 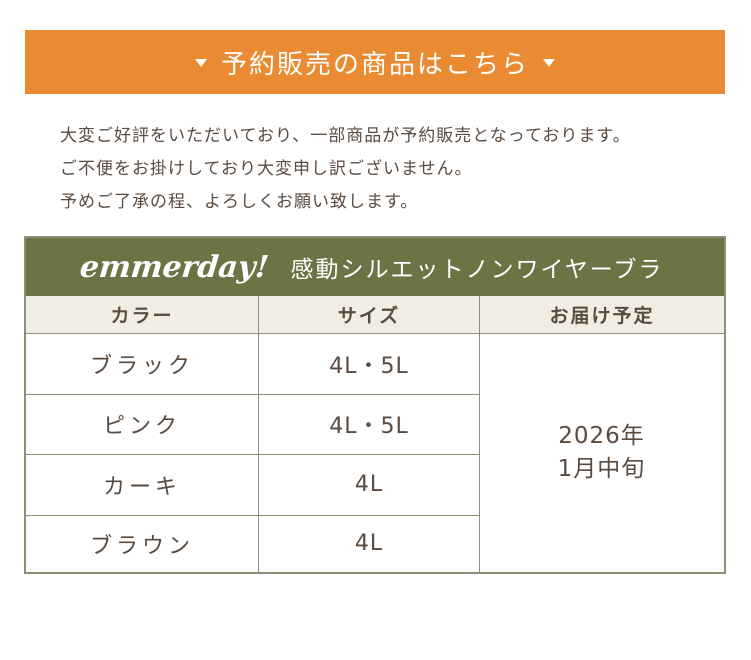 What do you see at coordinates (601, 436) in the screenshot?
I see `delivery-year: 2026年` at bounding box center [601, 436].